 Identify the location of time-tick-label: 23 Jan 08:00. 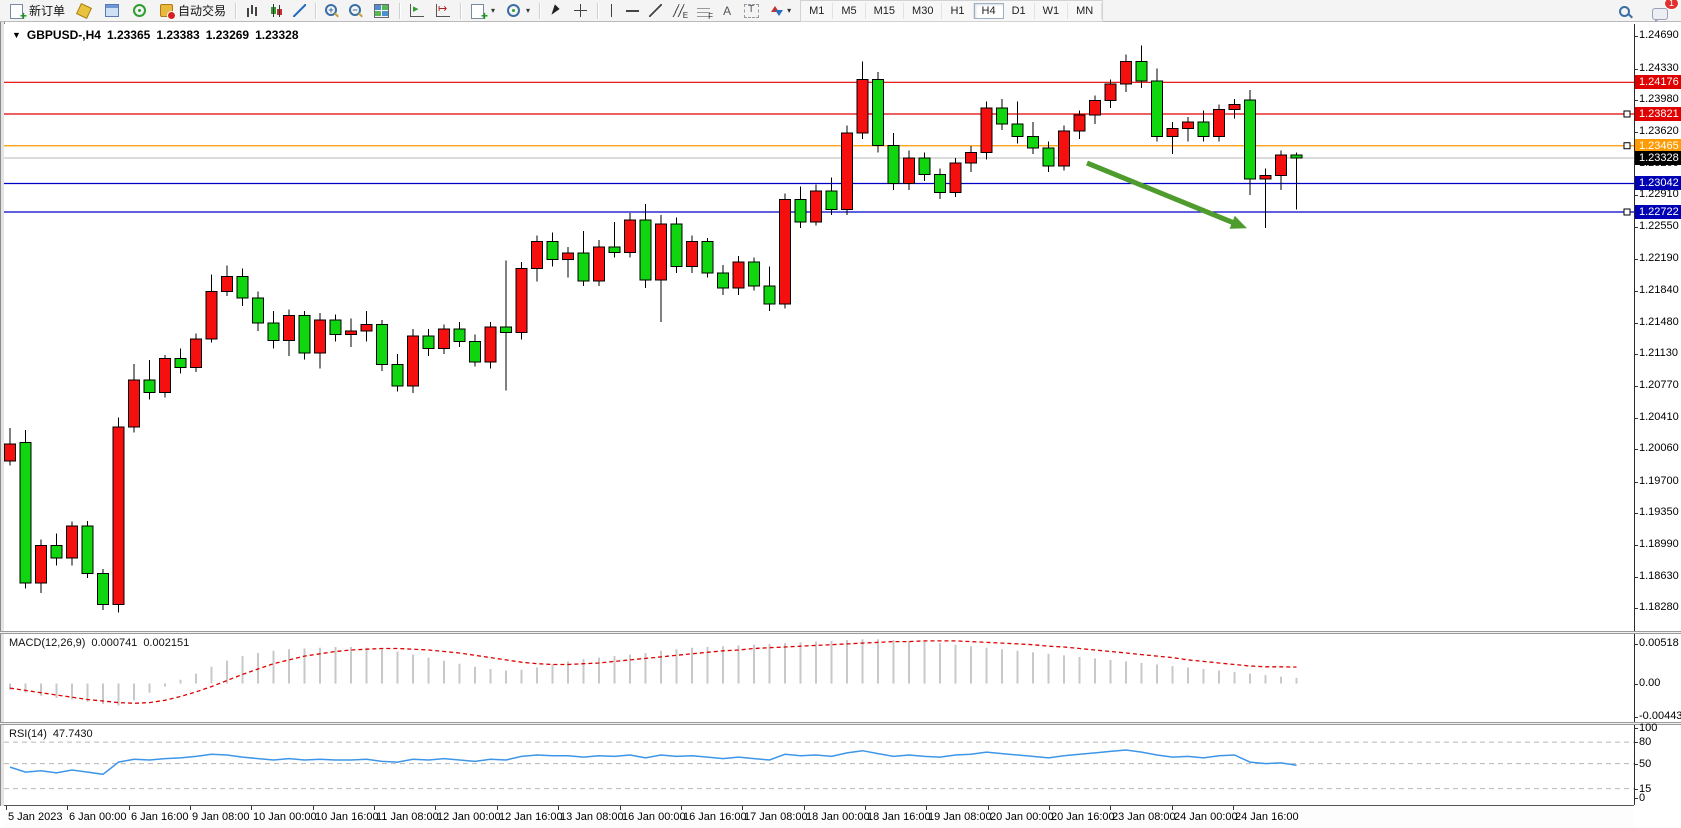
(1144, 817).